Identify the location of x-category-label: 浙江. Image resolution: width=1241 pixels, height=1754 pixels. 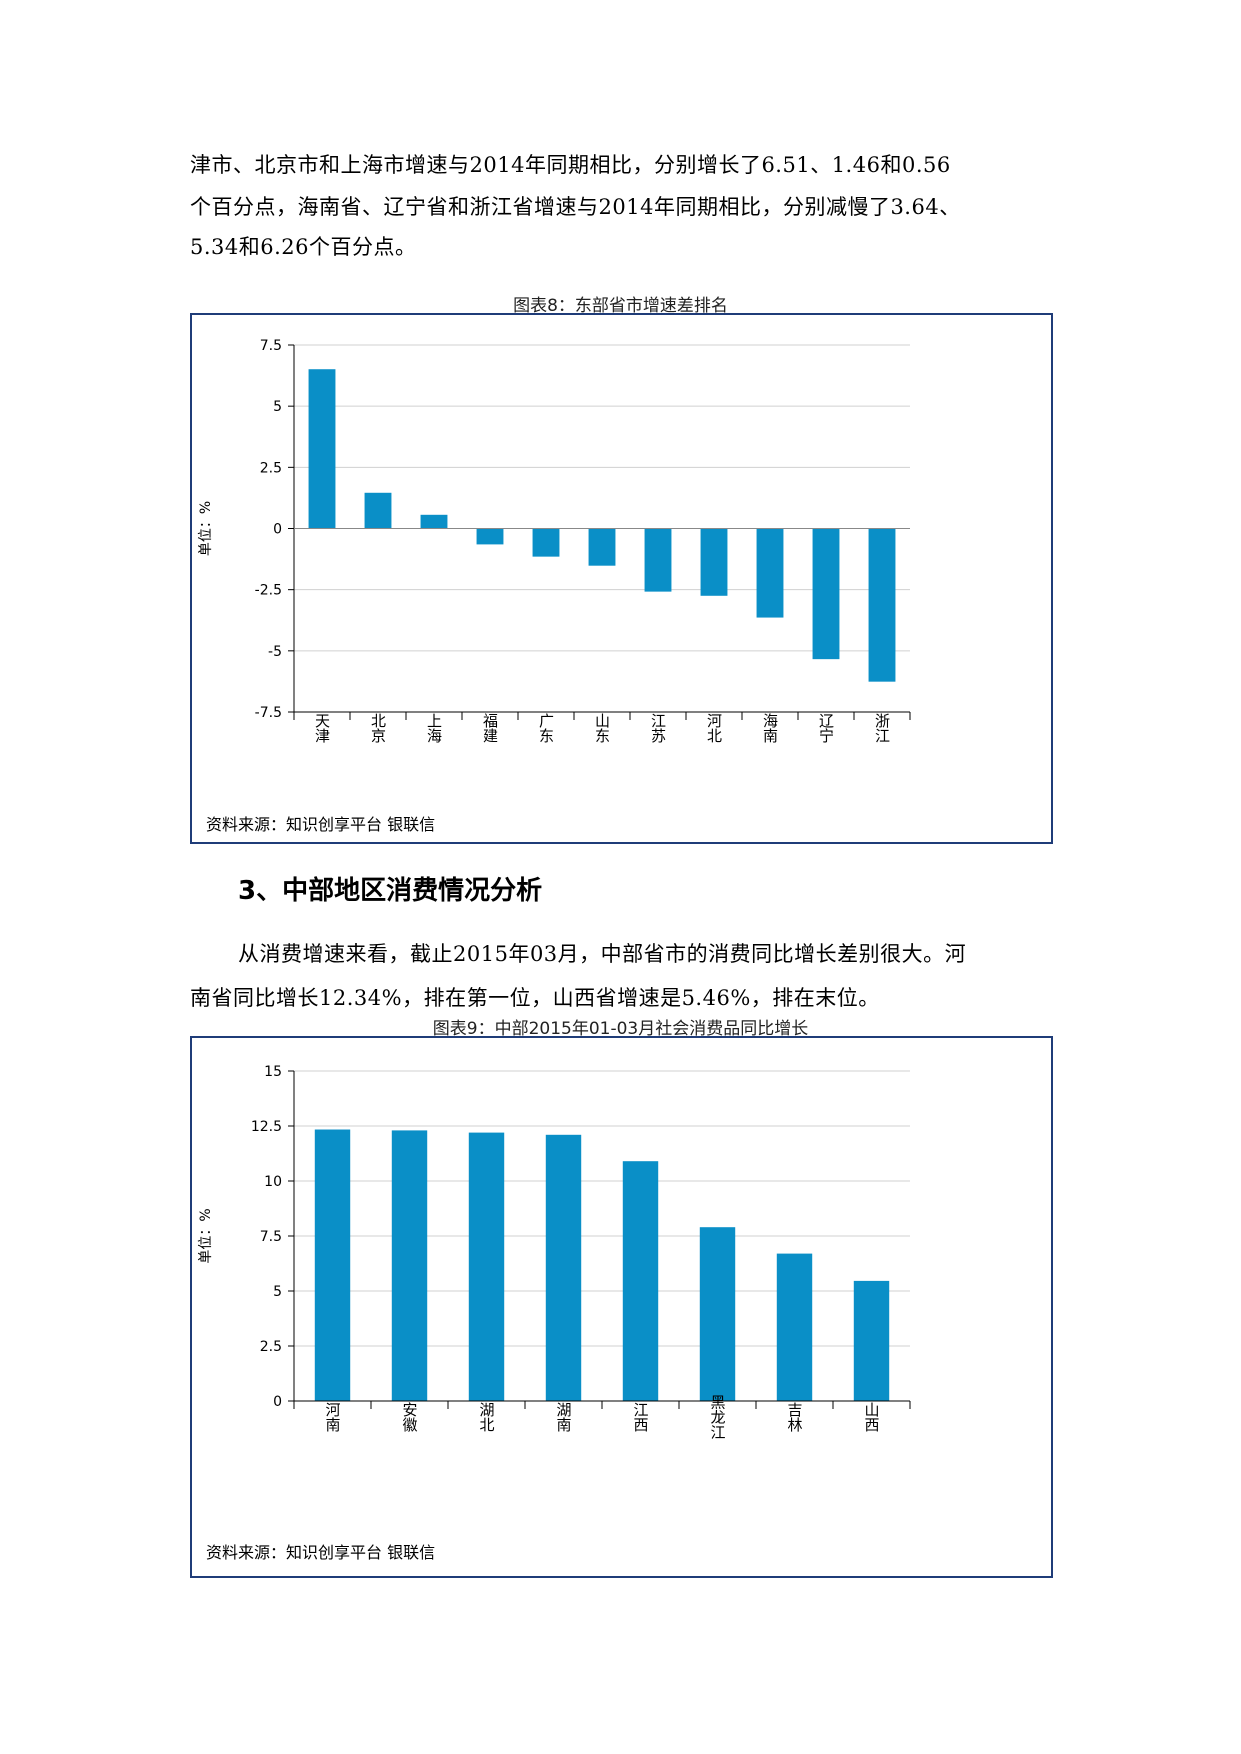
(882, 728).